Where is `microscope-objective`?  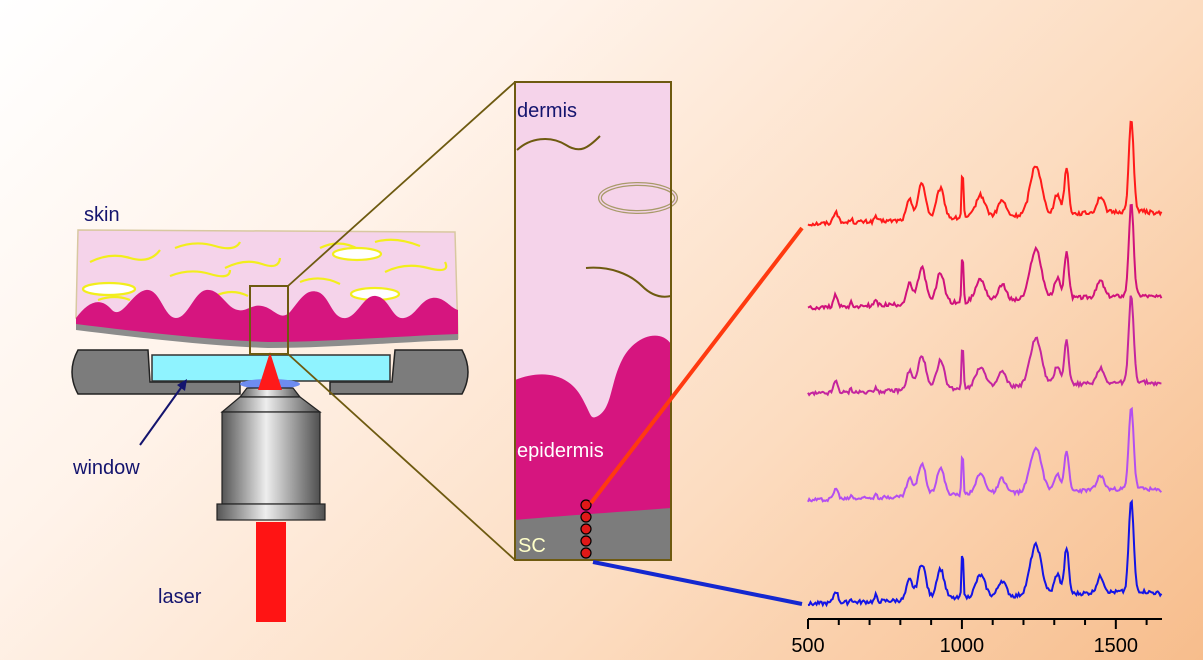 microscope-objective is located at coordinates (271, 487).